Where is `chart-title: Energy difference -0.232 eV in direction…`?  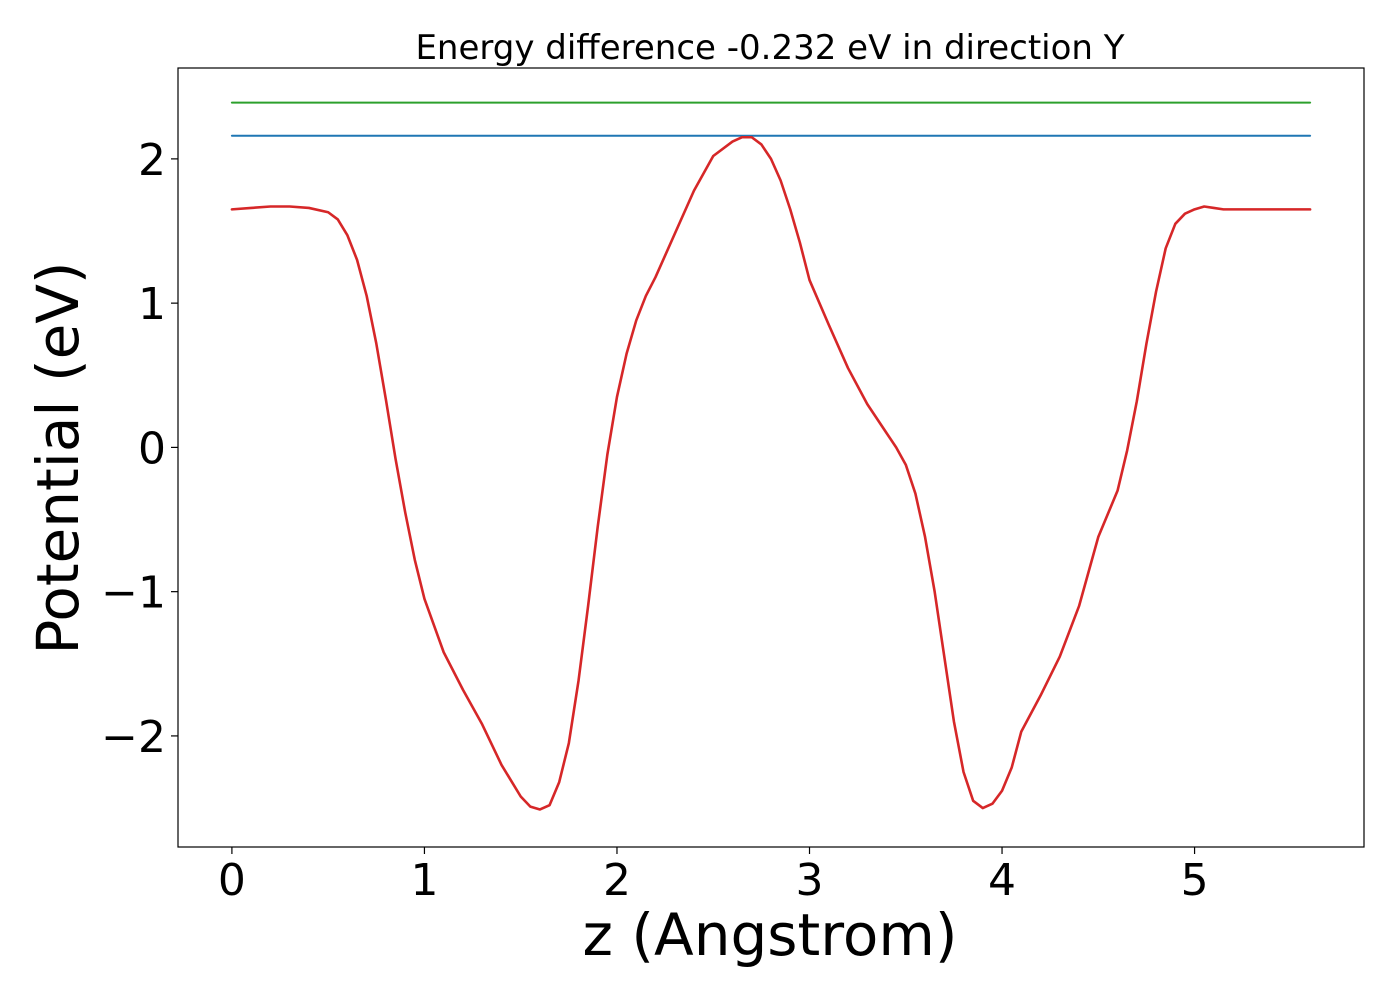 chart-title: Energy difference -0.232 eV in direction… is located at coordinates (769, 48).